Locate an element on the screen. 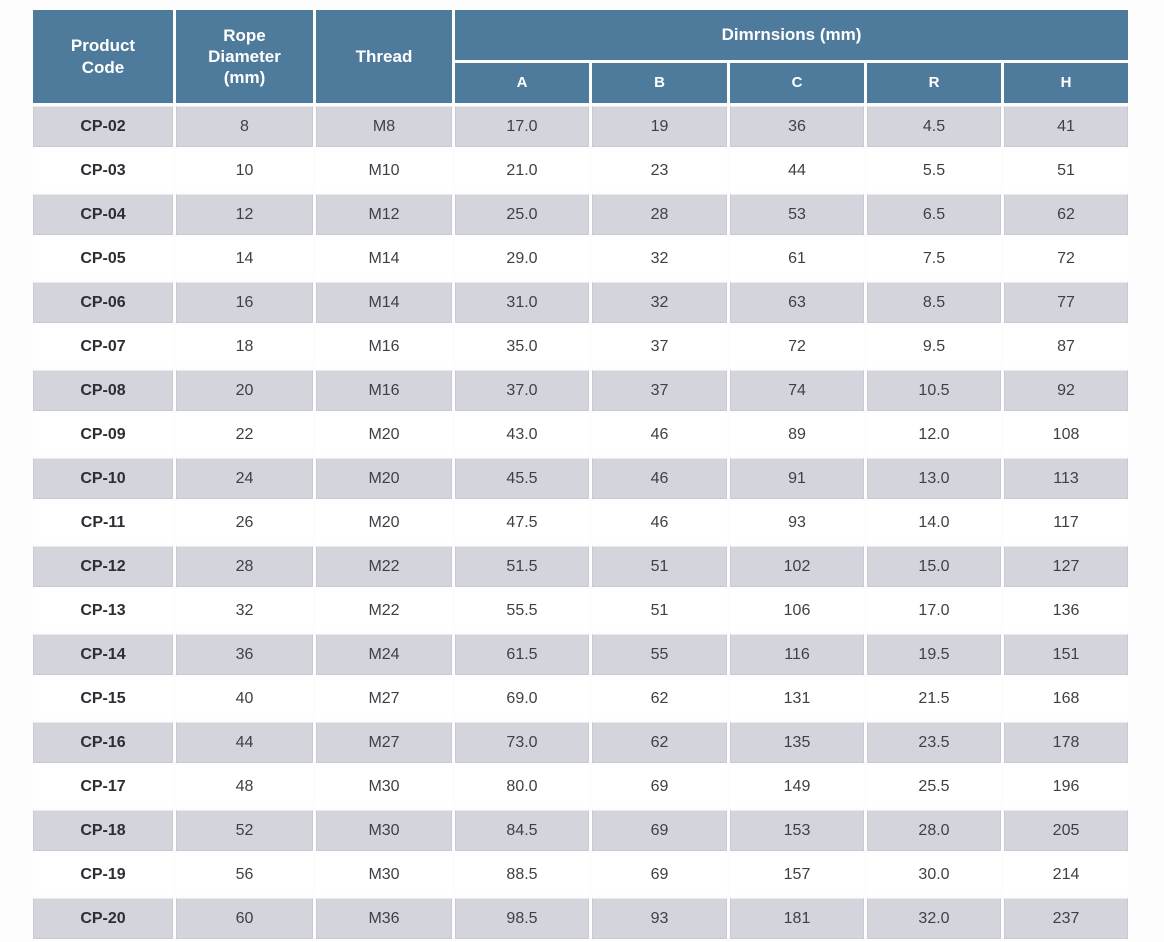 This screenshot has width=1164, height=942. cell-dim-a: 51.5 is located at coordinates (522, 566).